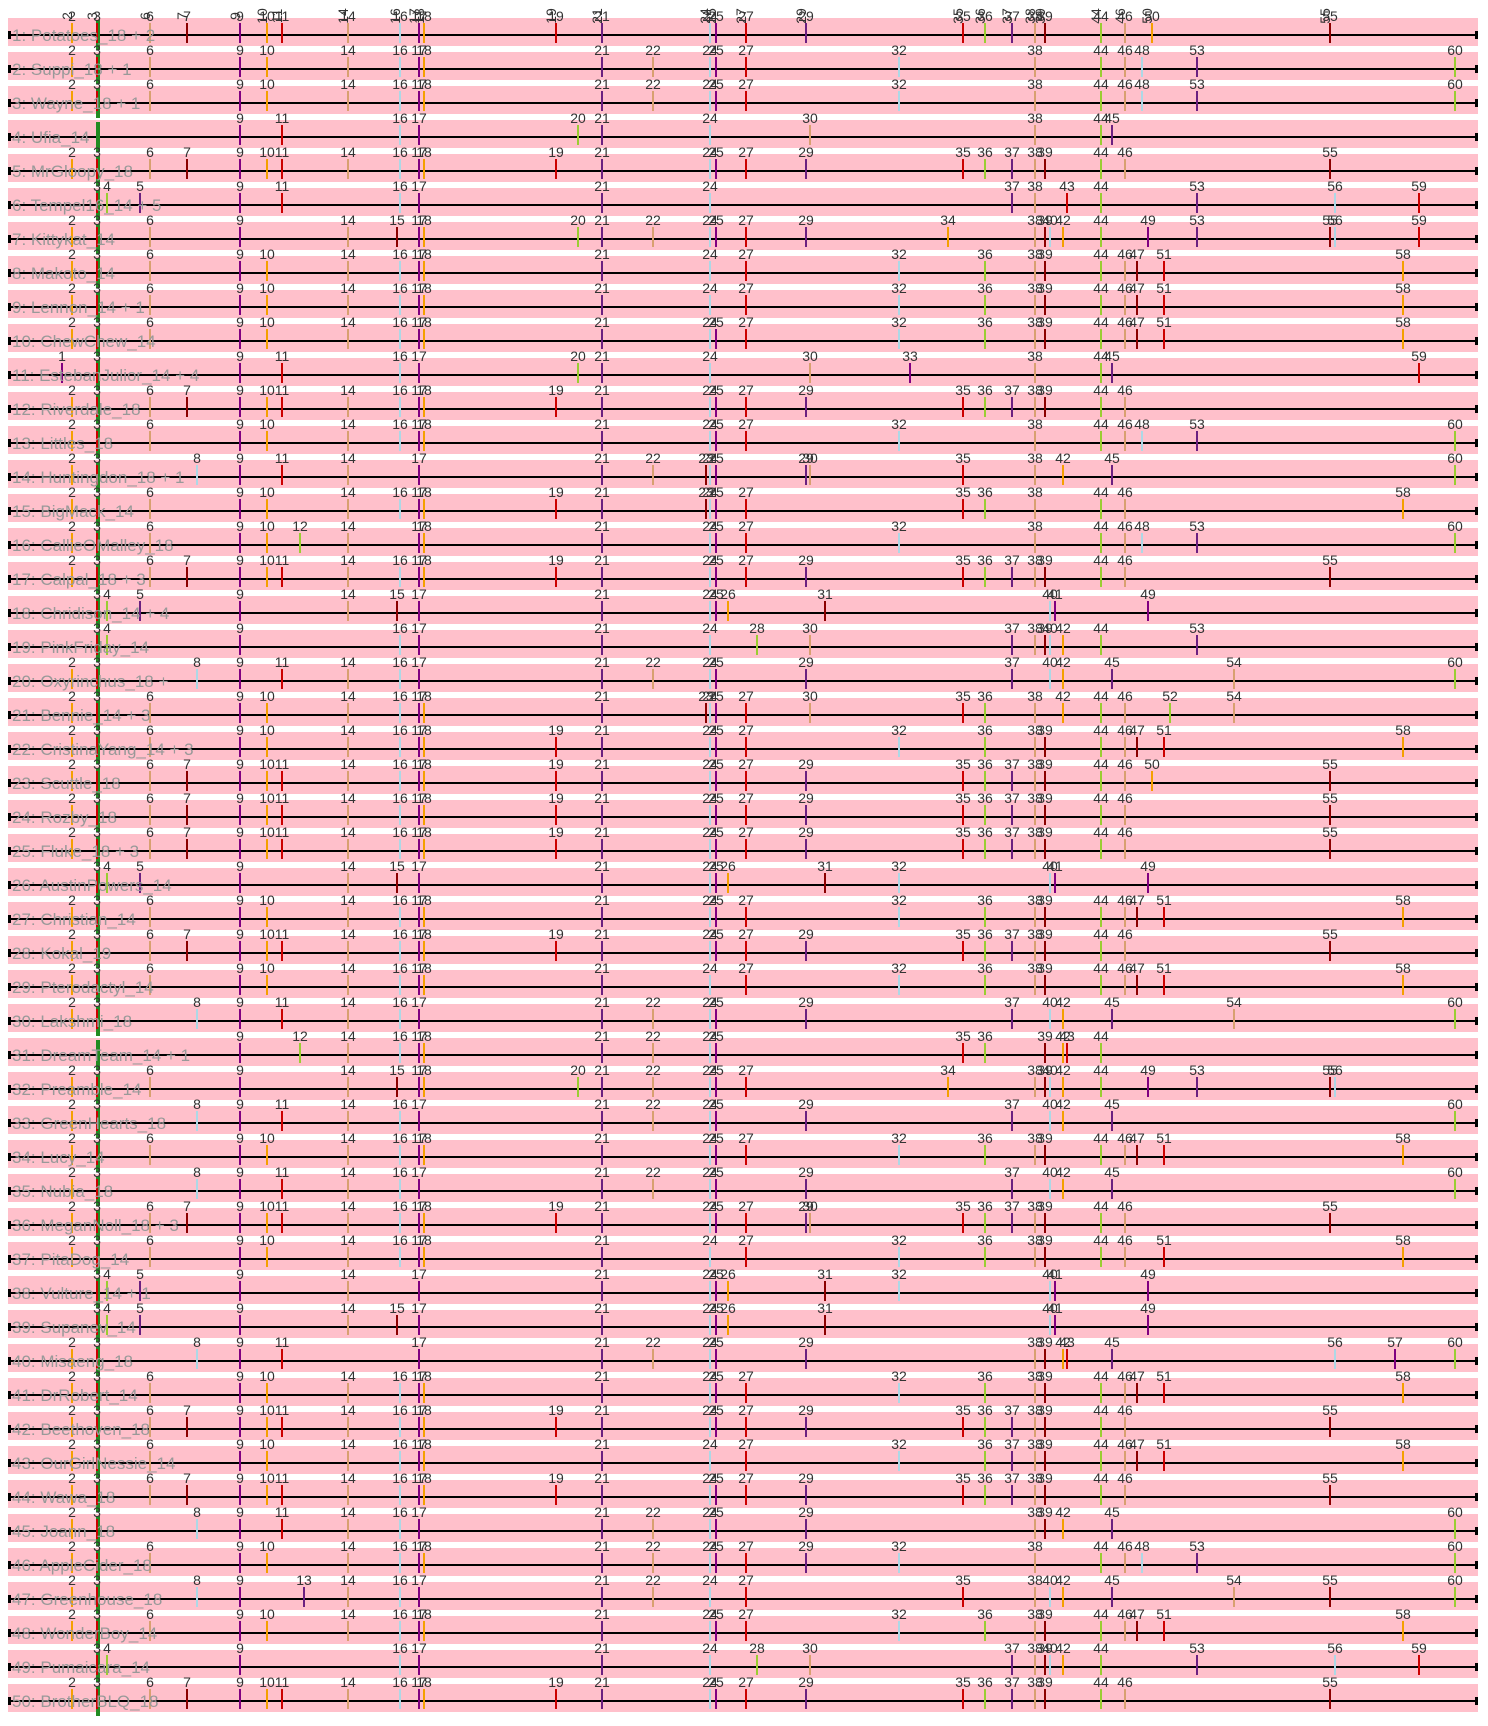  What do you see at coordinates (93, 1463) in the screenshot?
I see `row-label: 43: OurGirlNessie_14` at bounding box center [93, 1463].